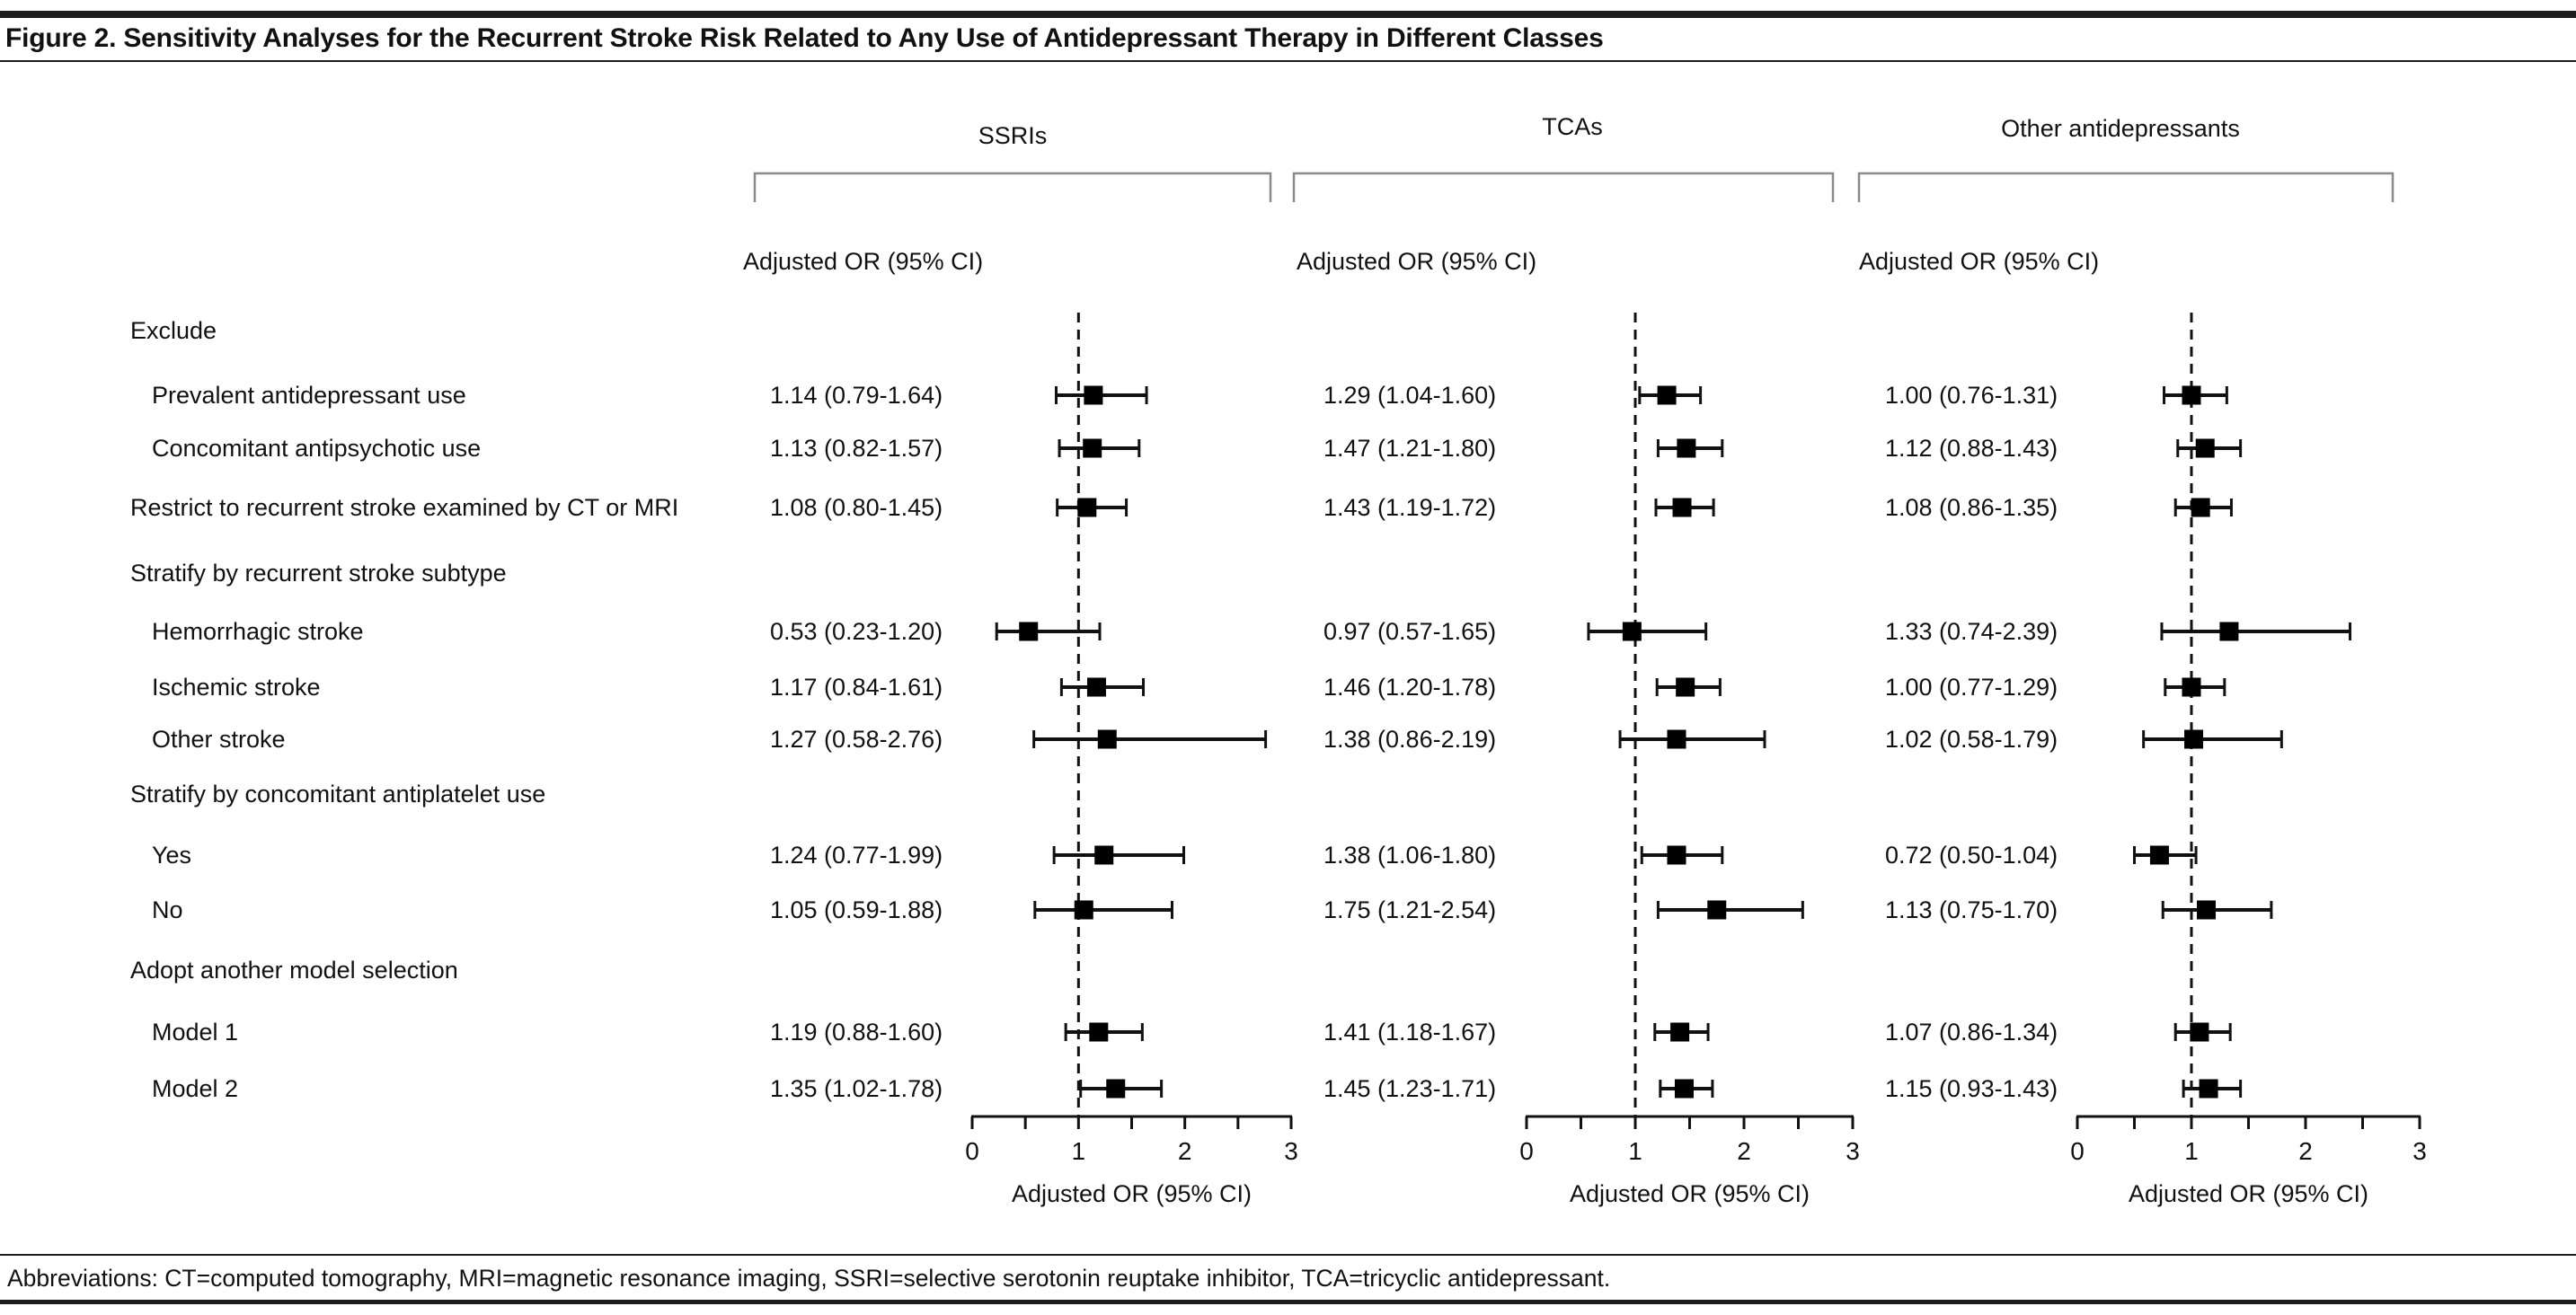  What do you see at coordinates (1972, 855) in the screenshot?
I see `or-value: 0.72 (0.50-1.04)` at bounding box center [1972, 855].